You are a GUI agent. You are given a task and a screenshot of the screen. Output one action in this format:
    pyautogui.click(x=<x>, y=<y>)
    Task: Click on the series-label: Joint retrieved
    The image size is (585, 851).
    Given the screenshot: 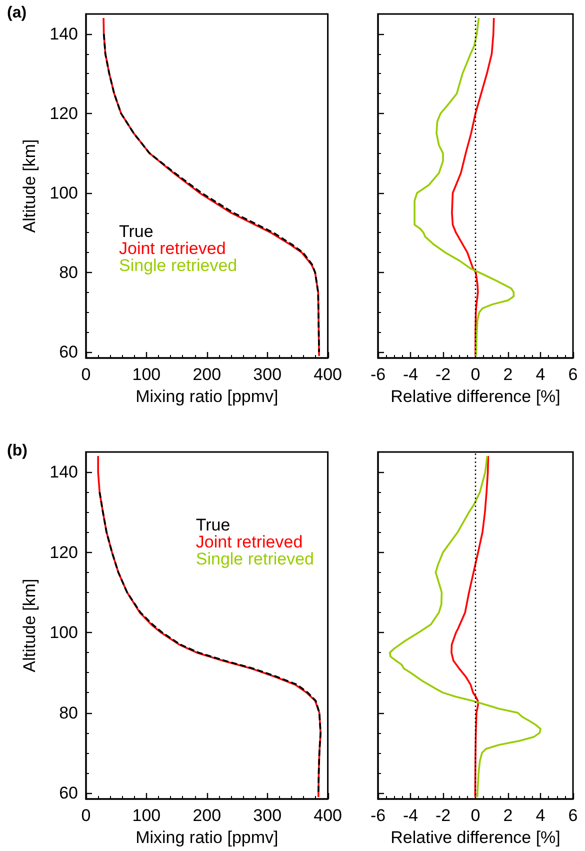 What is the action you would take?
    pyautogui.click(x=172, y=248)
    